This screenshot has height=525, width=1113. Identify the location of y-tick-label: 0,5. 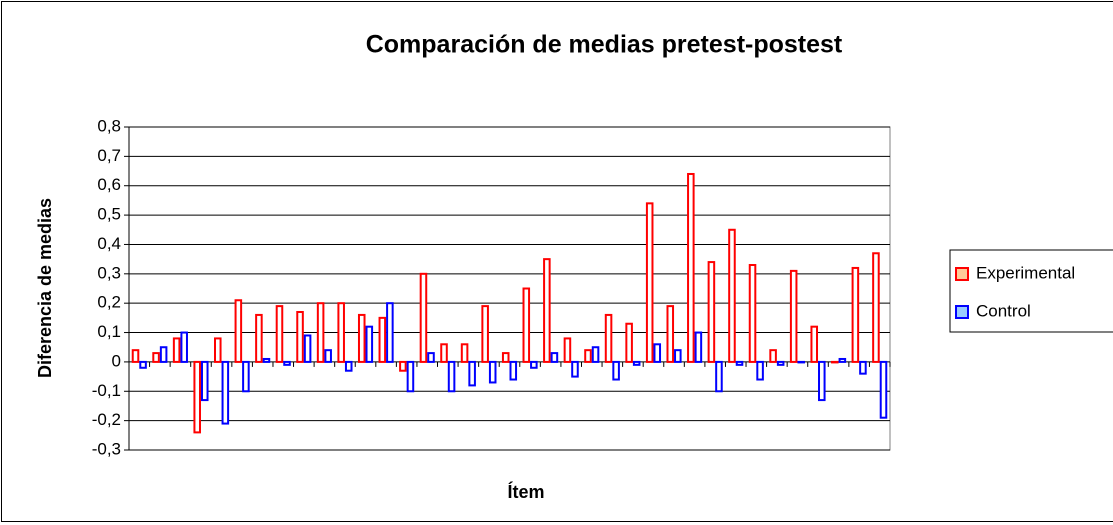
(109, 214).